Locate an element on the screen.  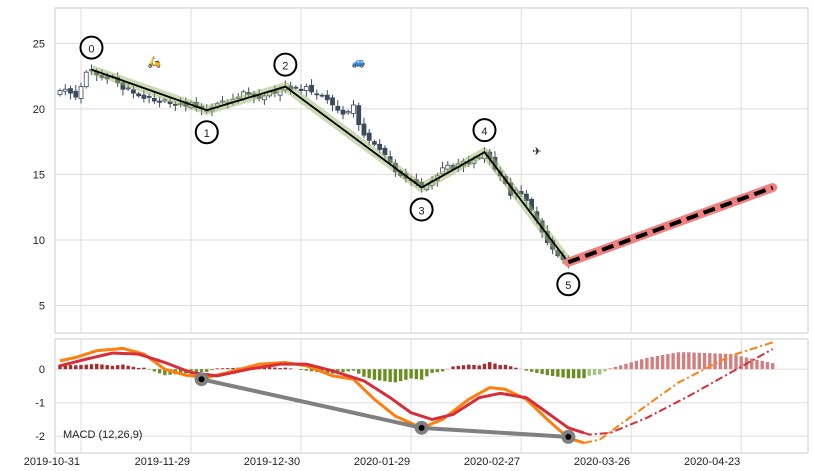
scooter-icon: 🛵 is located at coordinates (155, 62).